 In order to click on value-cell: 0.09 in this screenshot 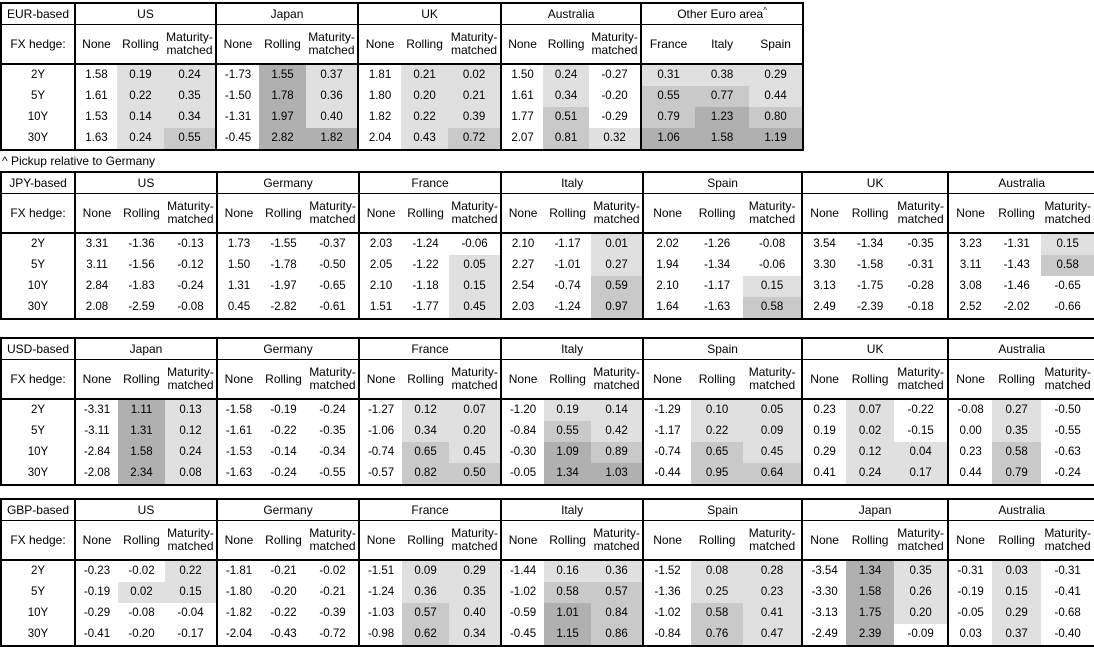, I will do `click(426, 571)`.